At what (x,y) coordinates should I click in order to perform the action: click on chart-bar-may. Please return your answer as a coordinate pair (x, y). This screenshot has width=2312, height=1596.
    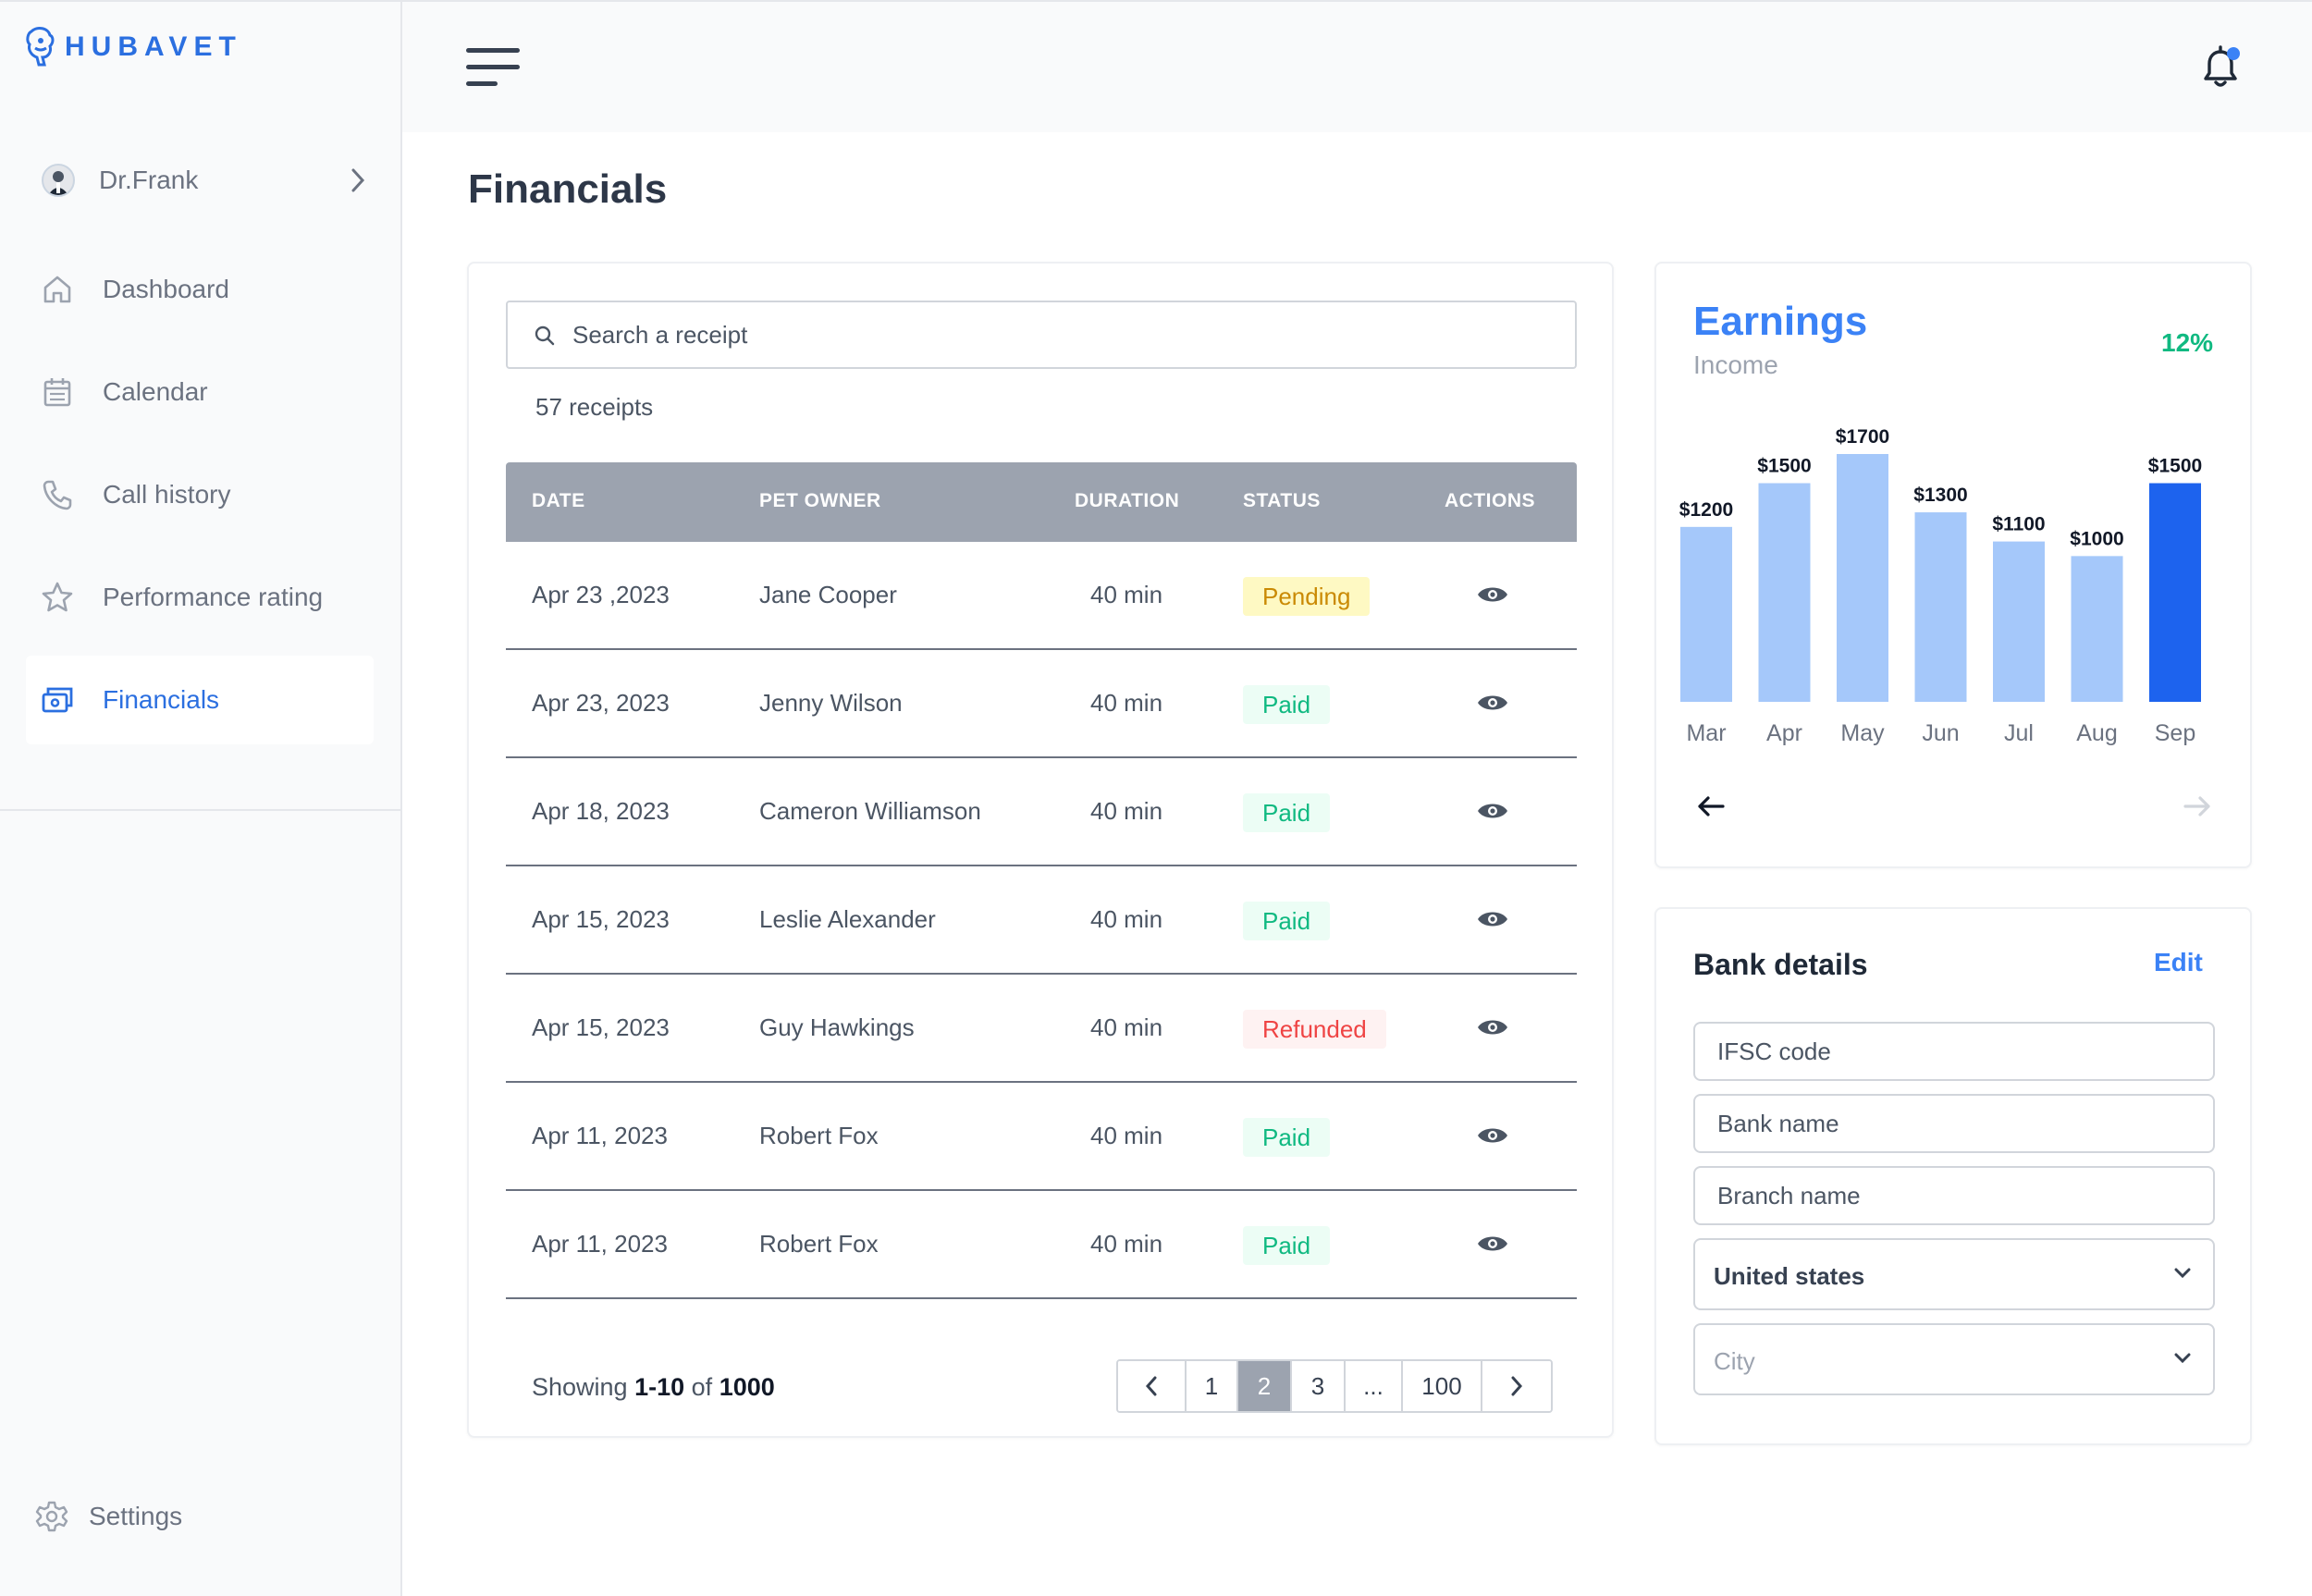
    Looking at the image, I should click on (1862, 578).